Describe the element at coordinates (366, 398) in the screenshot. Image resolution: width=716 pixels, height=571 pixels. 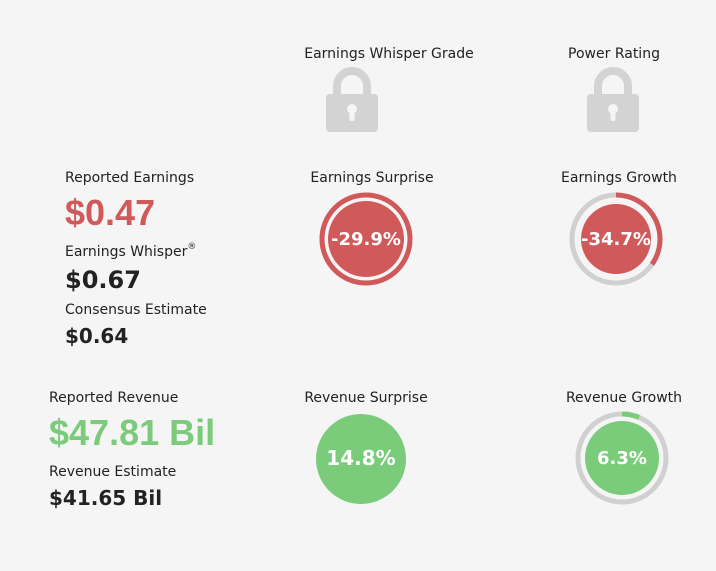
I see `revenue-surprise-label: Revenue Surprise` at that location.